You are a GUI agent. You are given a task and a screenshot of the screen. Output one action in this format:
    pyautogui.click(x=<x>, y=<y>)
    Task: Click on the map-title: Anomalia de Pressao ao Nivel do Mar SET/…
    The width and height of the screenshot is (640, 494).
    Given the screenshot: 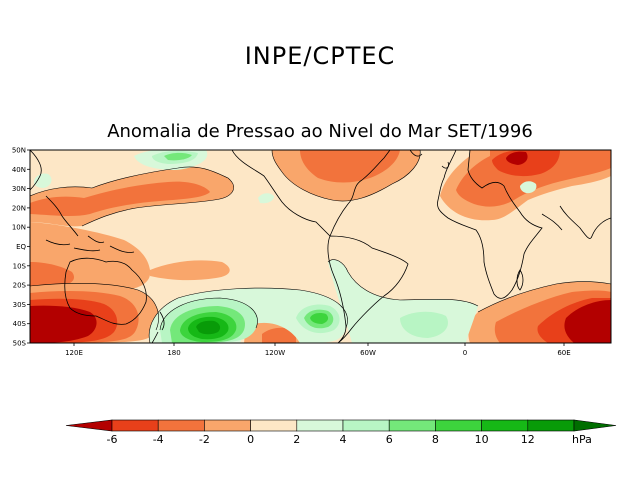 What is the action you would take?
    pyautogui.click(x=320, y=131)
    